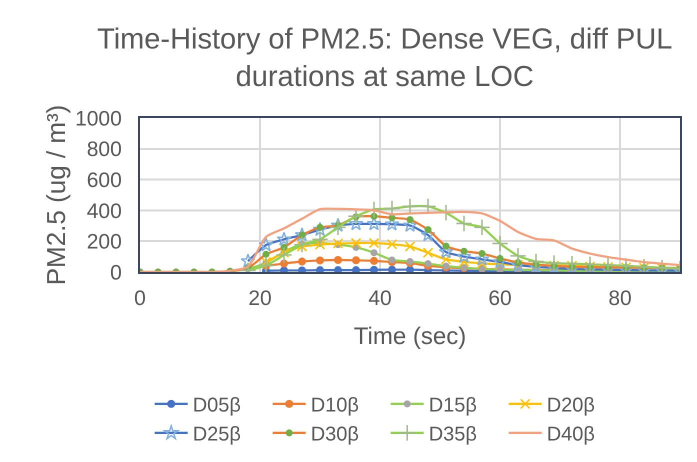 The width and height of the screenshot is (697, 462). Describe the element at coordinates (55, 195) in the screenshot. I see `y-axis-title: PM2.5 (ug / m³)` at that location.